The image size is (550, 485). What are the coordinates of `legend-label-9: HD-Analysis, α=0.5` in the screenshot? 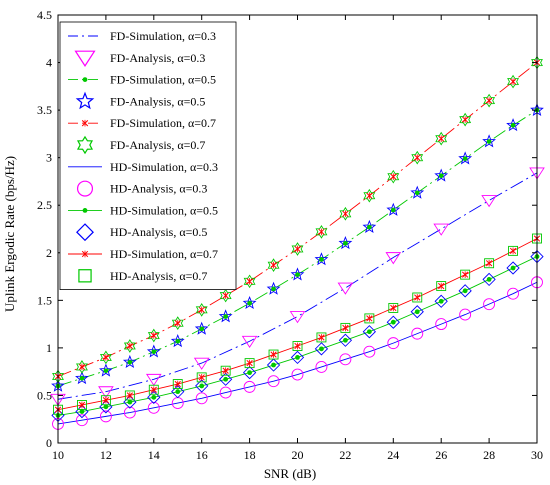 It's located at (158, 232).